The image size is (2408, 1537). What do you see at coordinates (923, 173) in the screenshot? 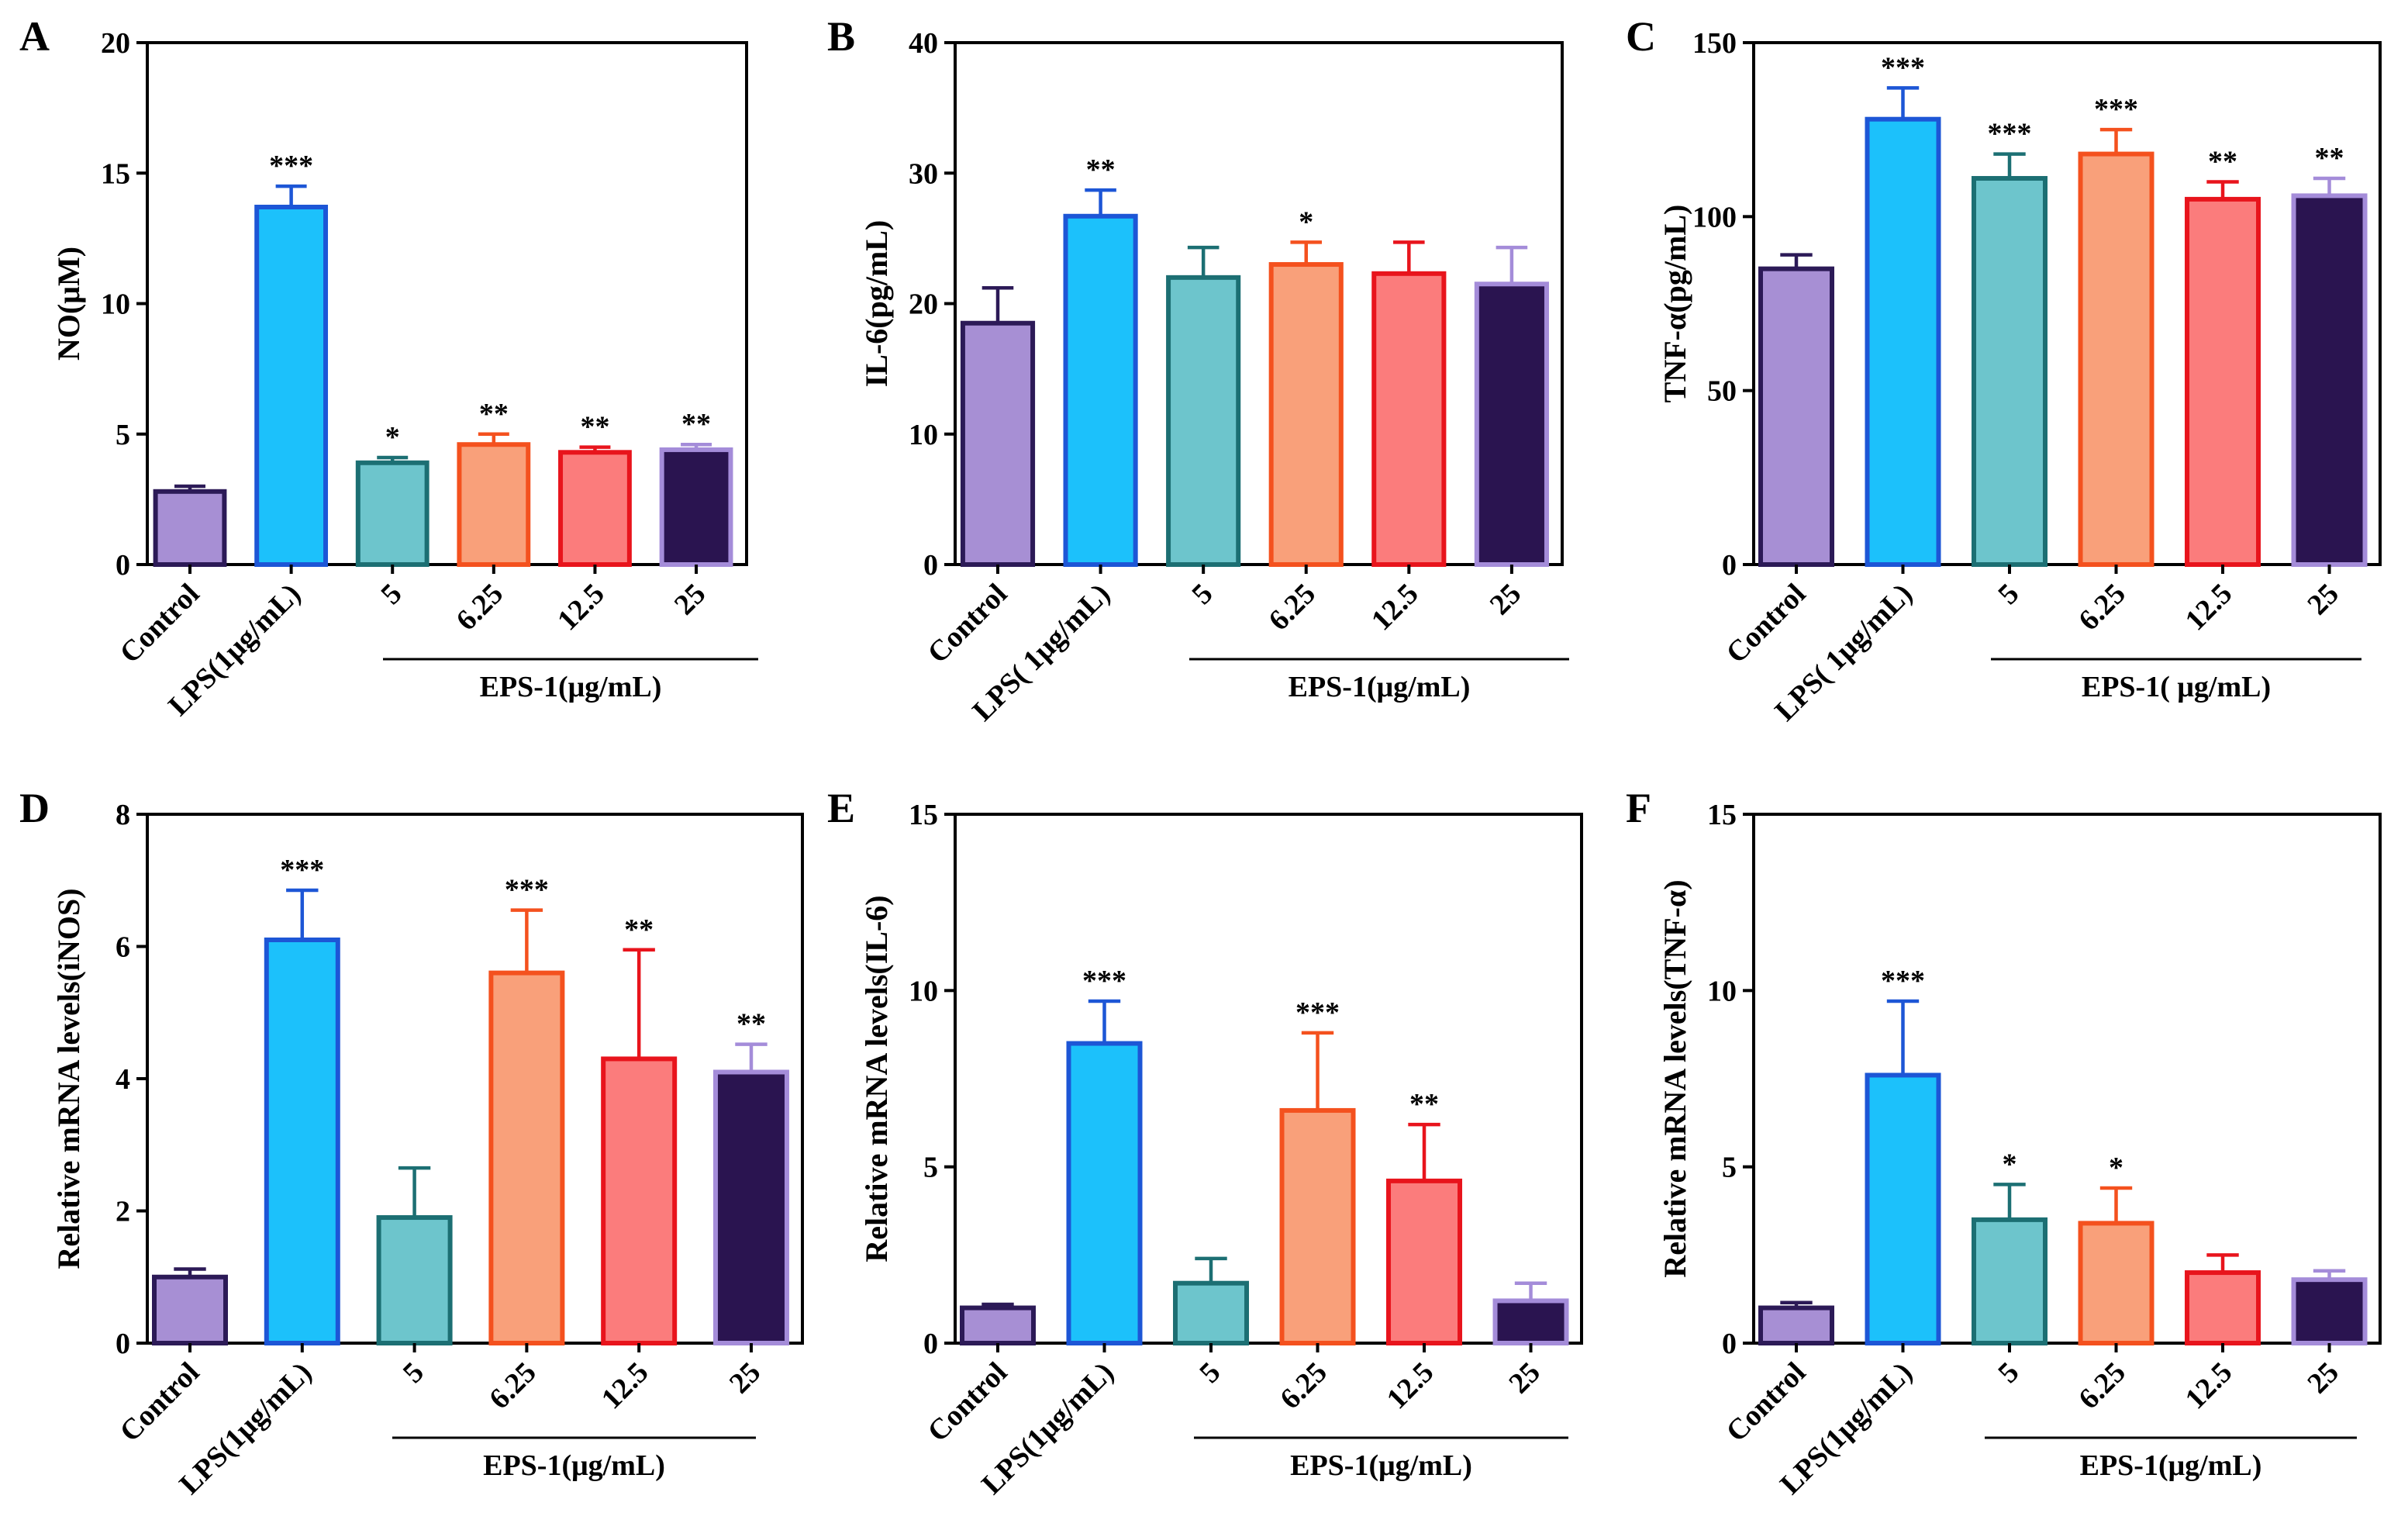
I see `y-tick-label: 30` at bounding box center [923, 173].